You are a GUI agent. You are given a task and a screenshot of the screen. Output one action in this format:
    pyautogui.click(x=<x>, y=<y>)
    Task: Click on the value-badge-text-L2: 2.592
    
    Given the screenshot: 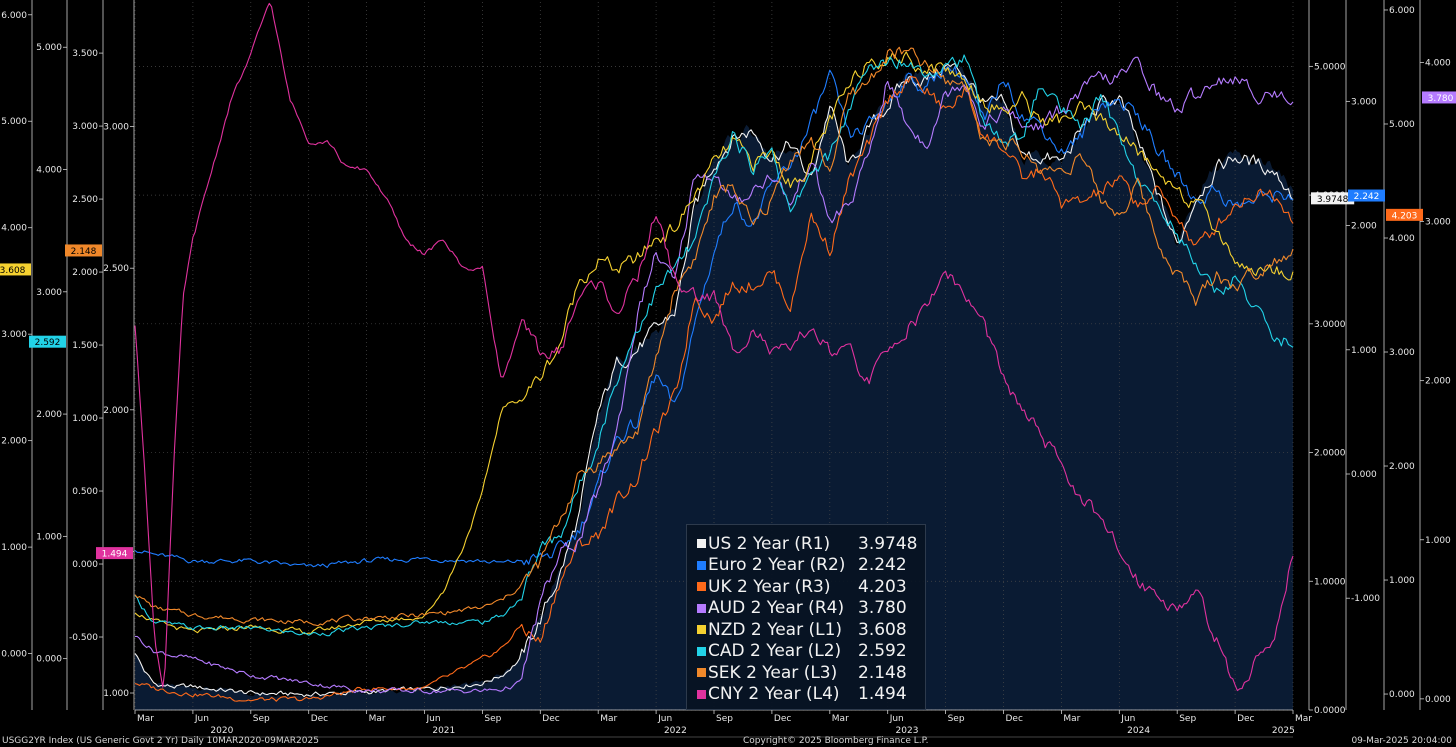 What is the action you would take?
    pyautogui.click(x=48, y=343)
    